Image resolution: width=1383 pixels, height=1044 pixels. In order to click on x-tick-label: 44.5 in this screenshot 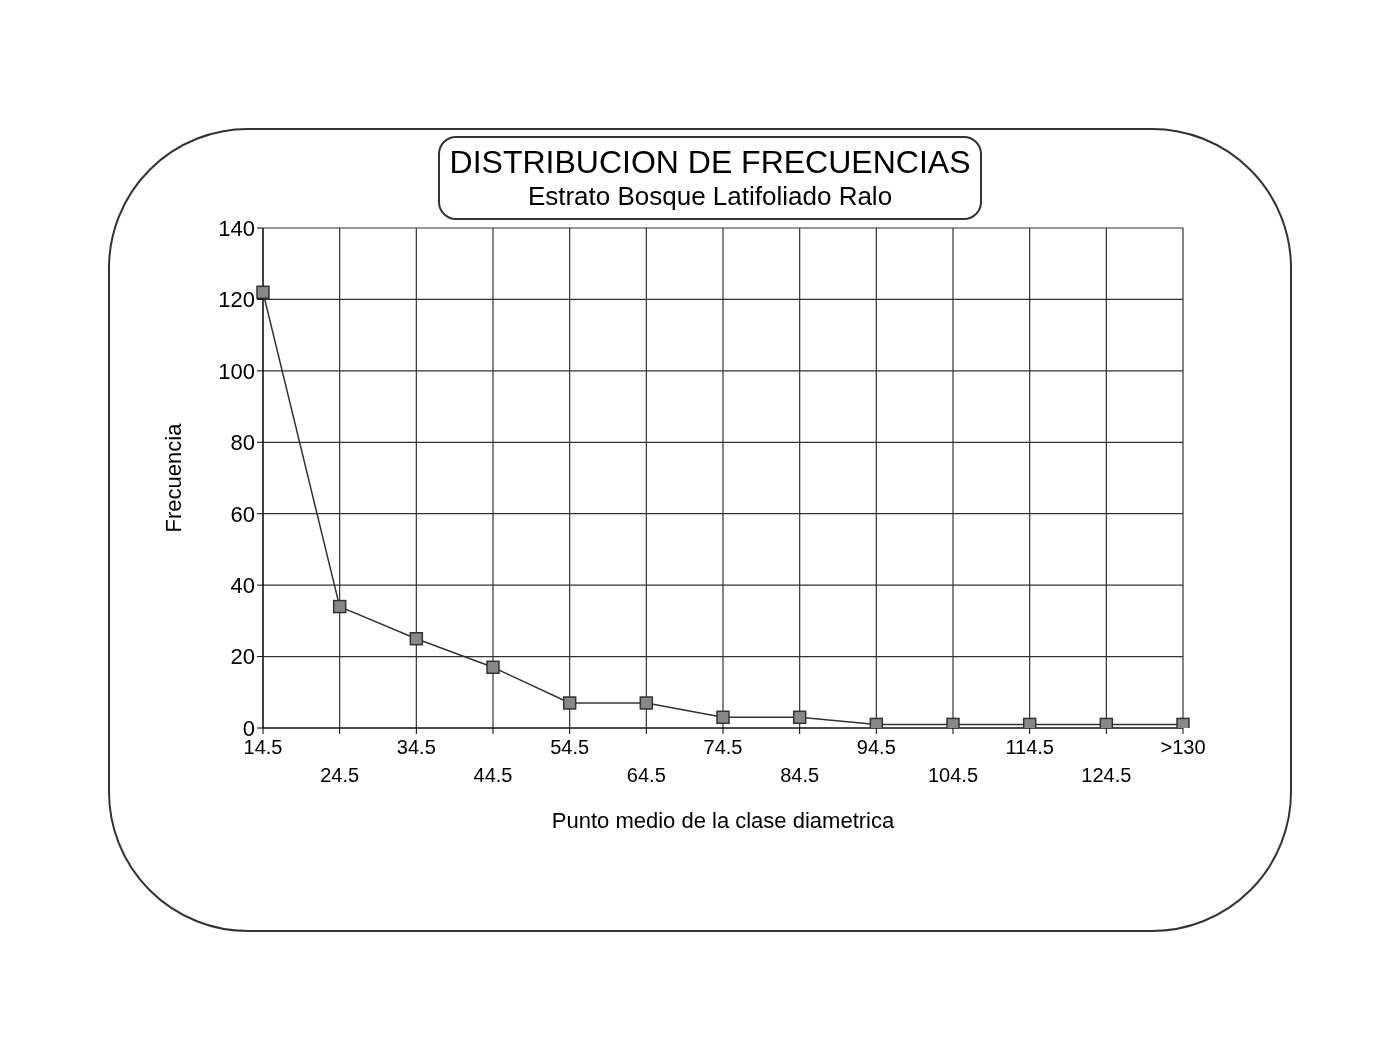, I will do `click(493, 775)`.